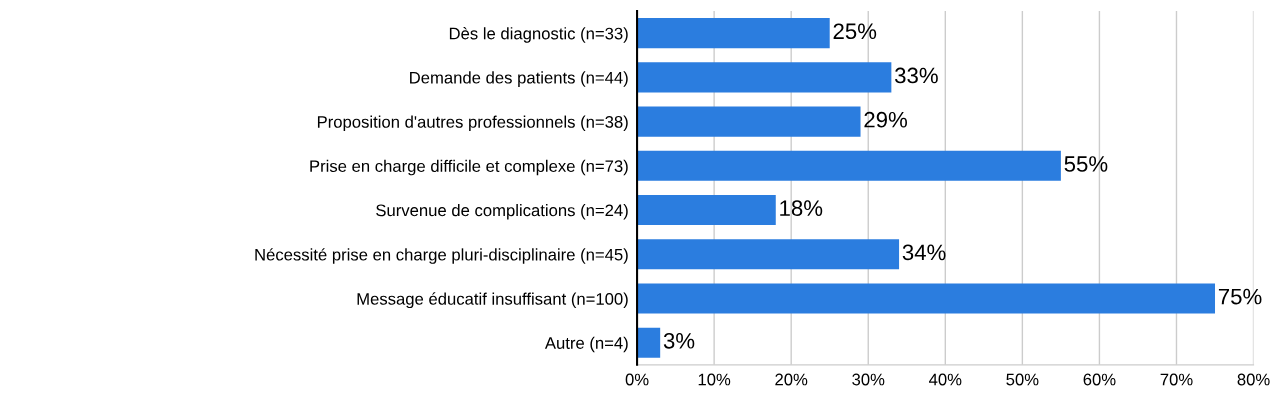 The height and width of the screenshot is (409, 1287). Describe the element at coordinates (855, 31) in the screenshot. I see `data-label: 25%` at that location.